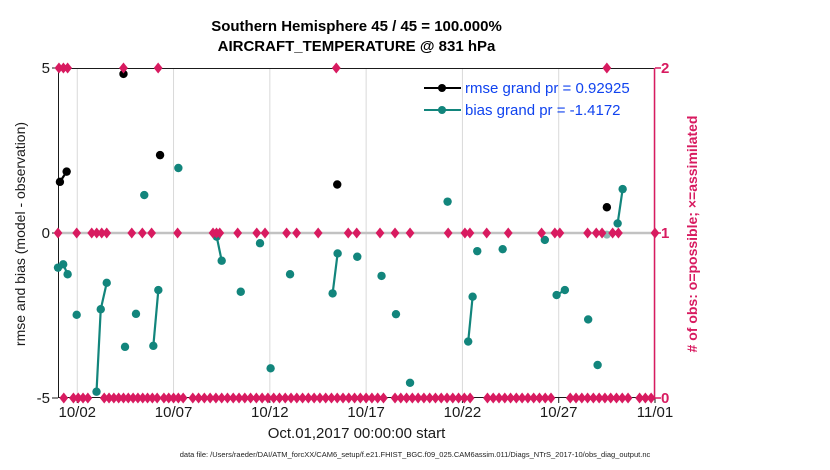 The image size is (830, 470). I want to click on right-tick-label: 1, so click(665, 233).